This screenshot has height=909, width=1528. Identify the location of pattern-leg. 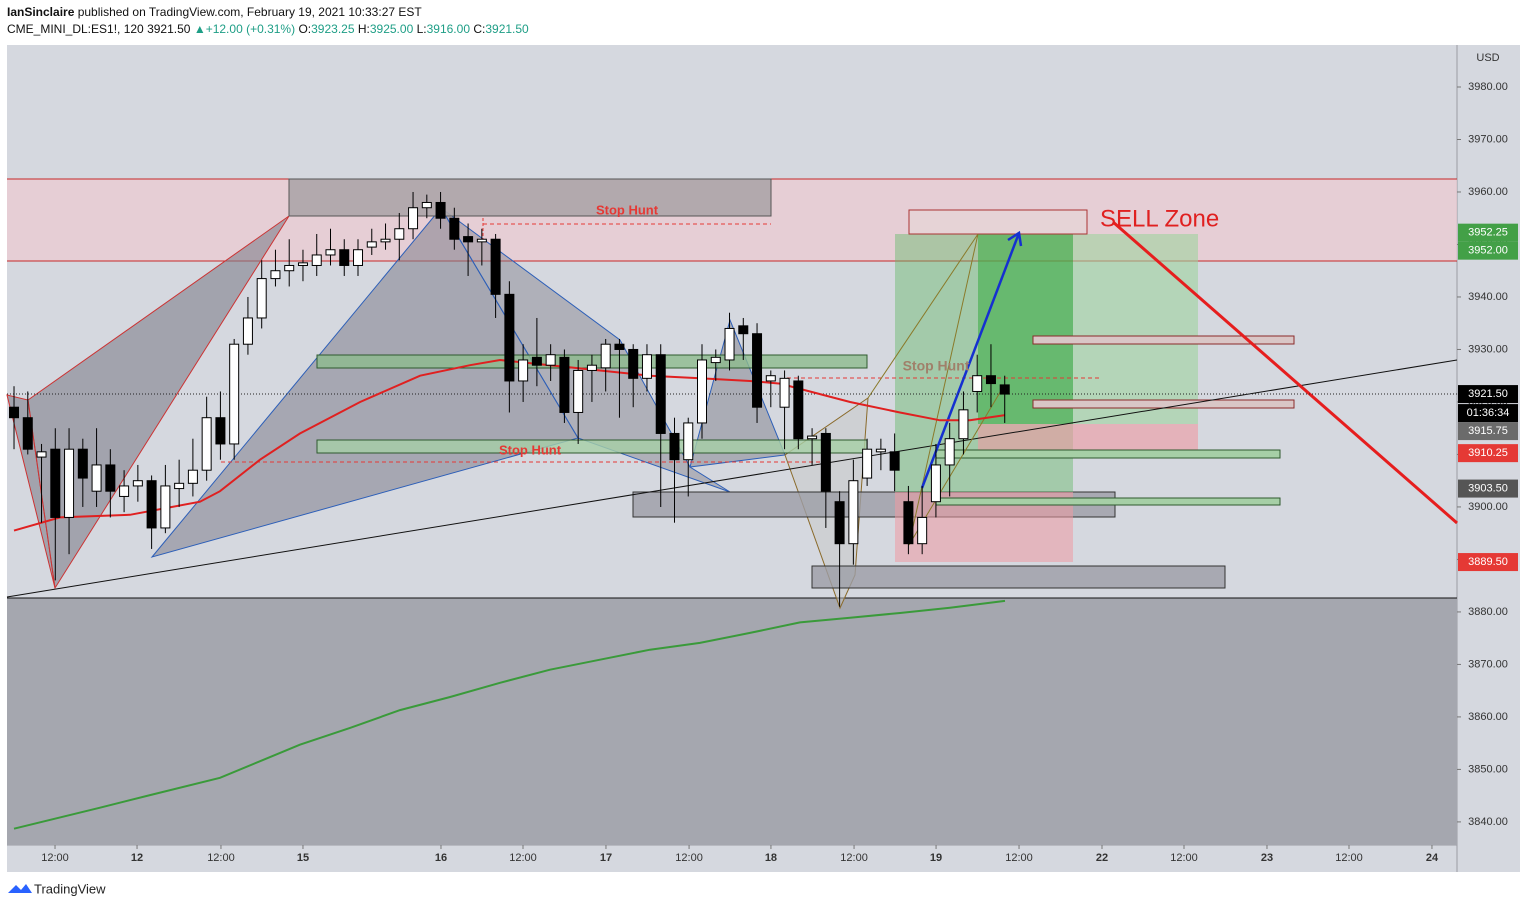
(936, 389).